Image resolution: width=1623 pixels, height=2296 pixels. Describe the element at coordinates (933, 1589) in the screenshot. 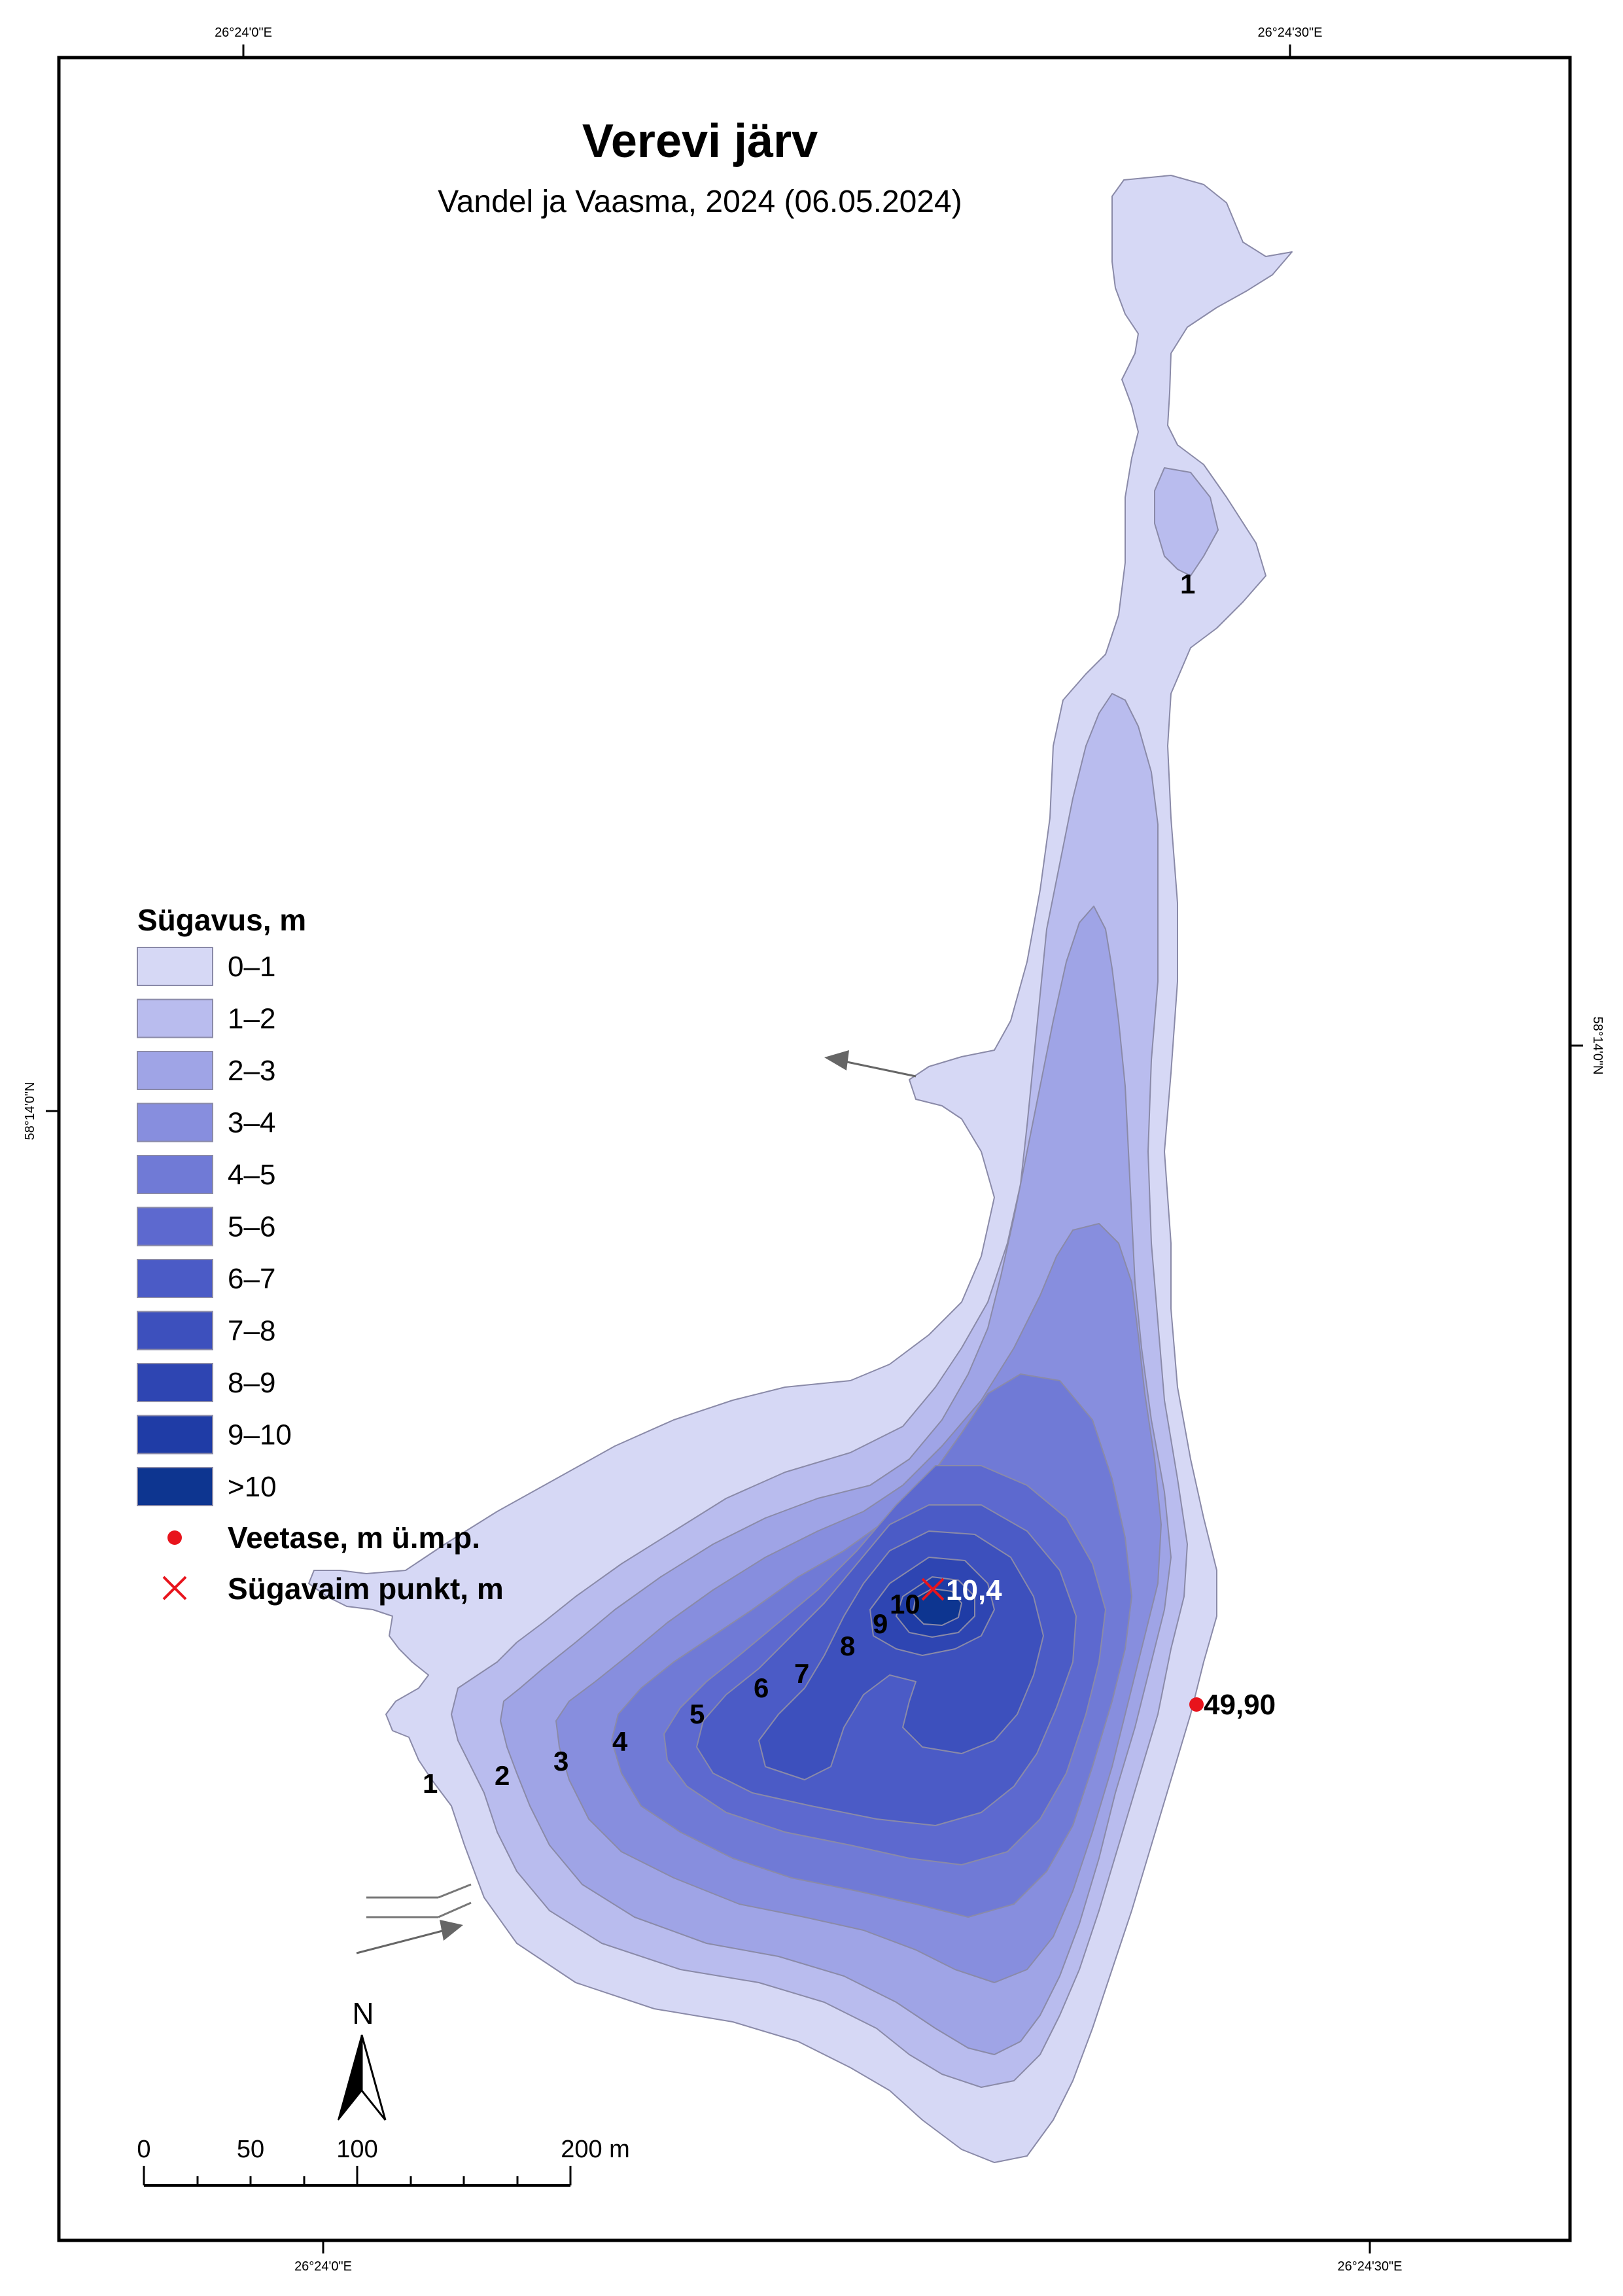

I see `deepest-point-marker` at that location.